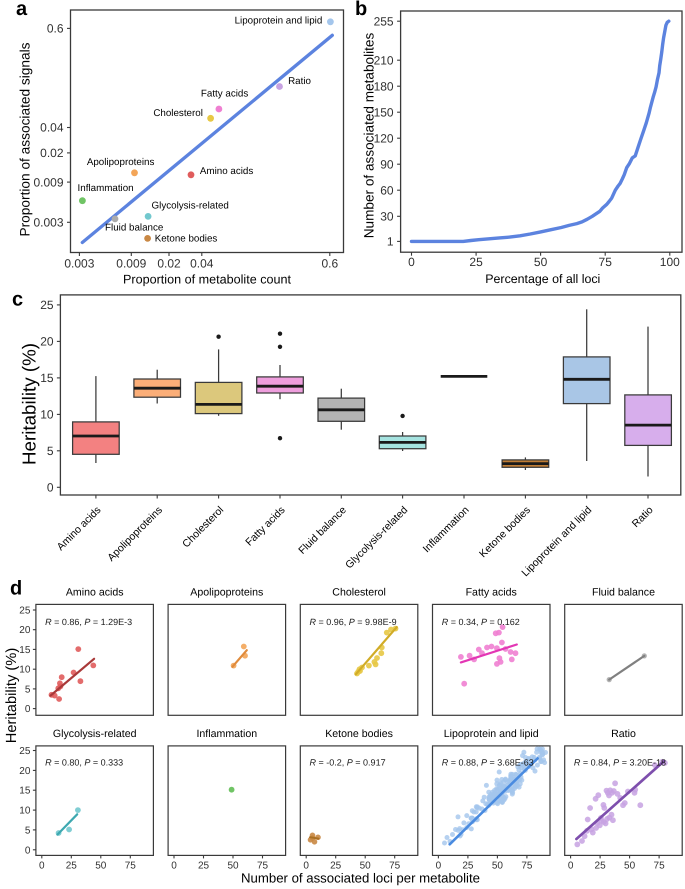 Image resolution: width=685 pixels, height=889 pixels. What do you see at coordinates (16, 589) in the screenshot?
I see `svg-text: d` at bounding box center [16, 589].